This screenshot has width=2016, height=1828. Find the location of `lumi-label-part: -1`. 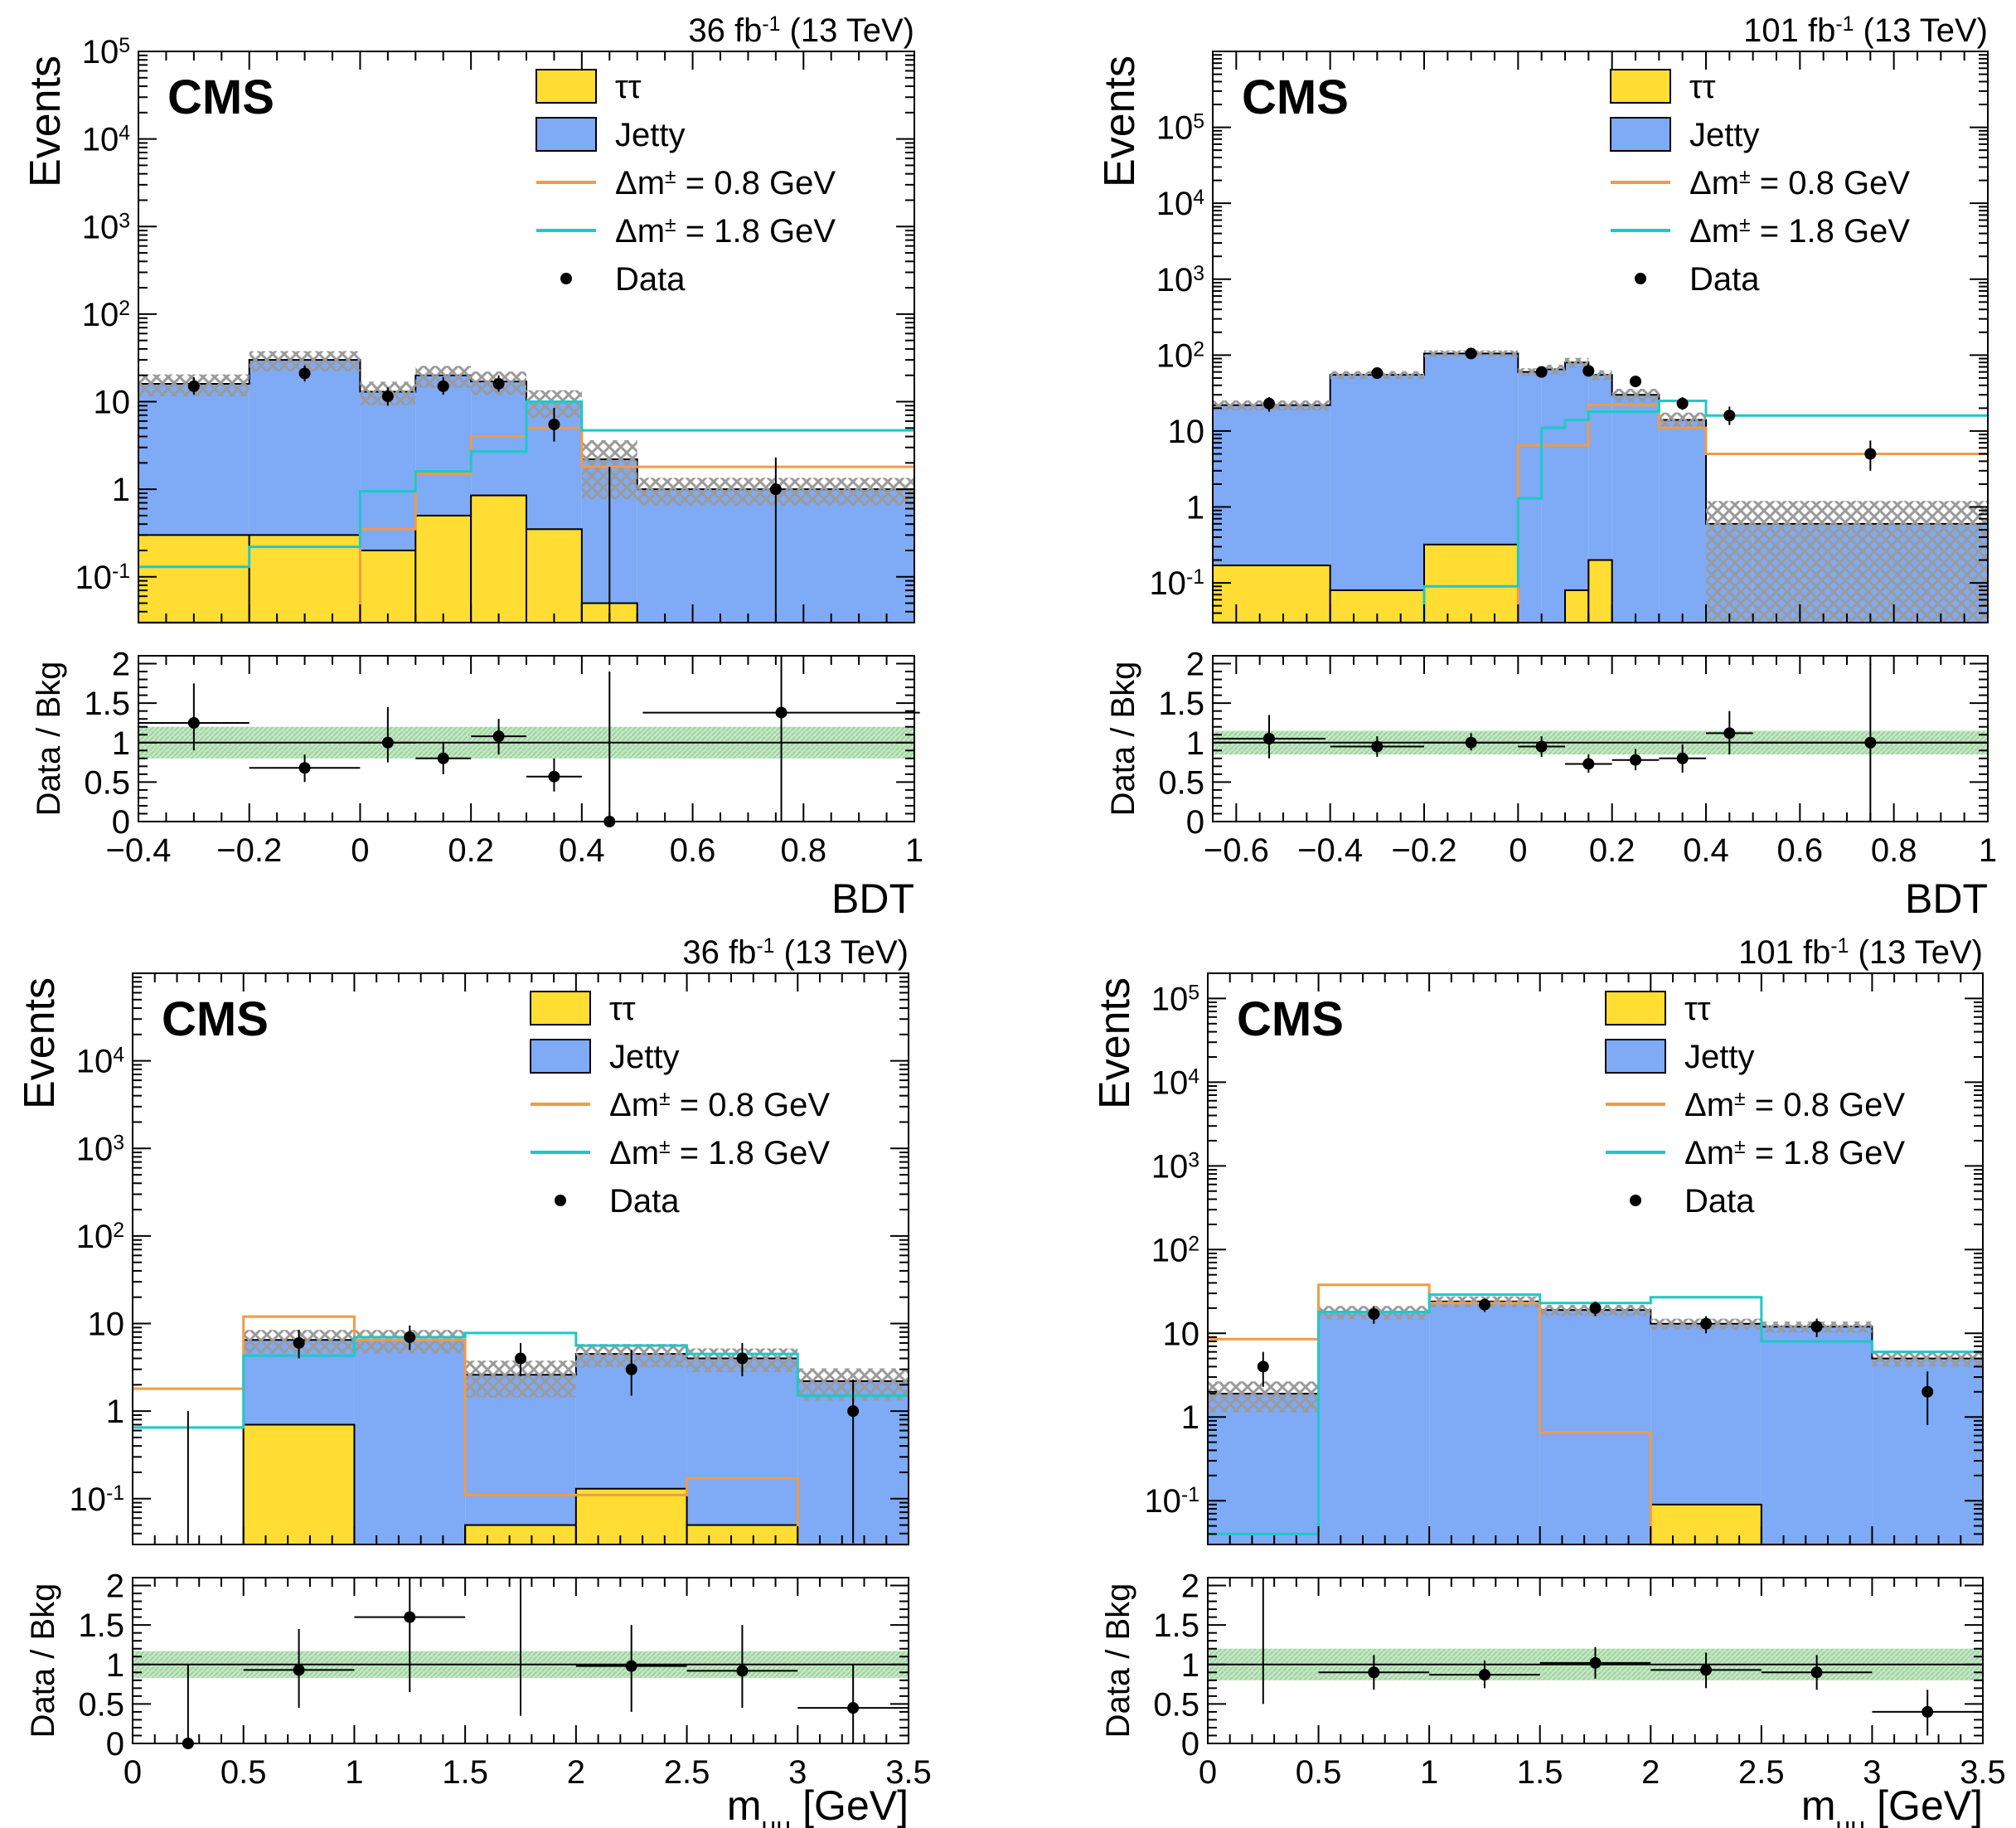

lumi-label-part: -1 is located at coordinates (765, 946).